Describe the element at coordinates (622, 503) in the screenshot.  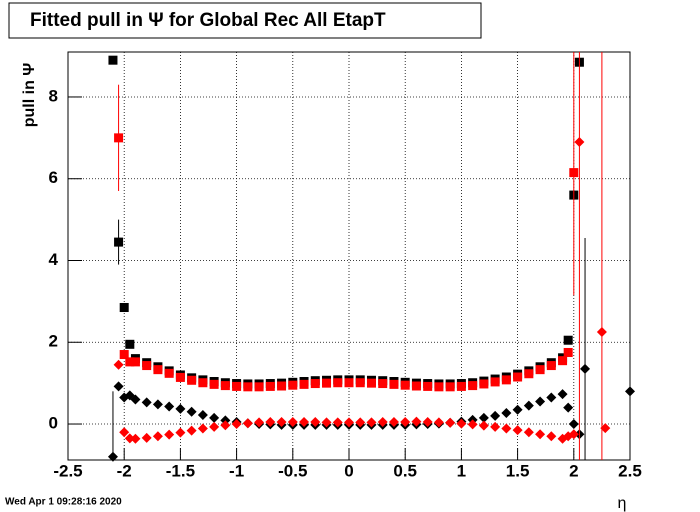
I see `x-axis-label: η` at that location.